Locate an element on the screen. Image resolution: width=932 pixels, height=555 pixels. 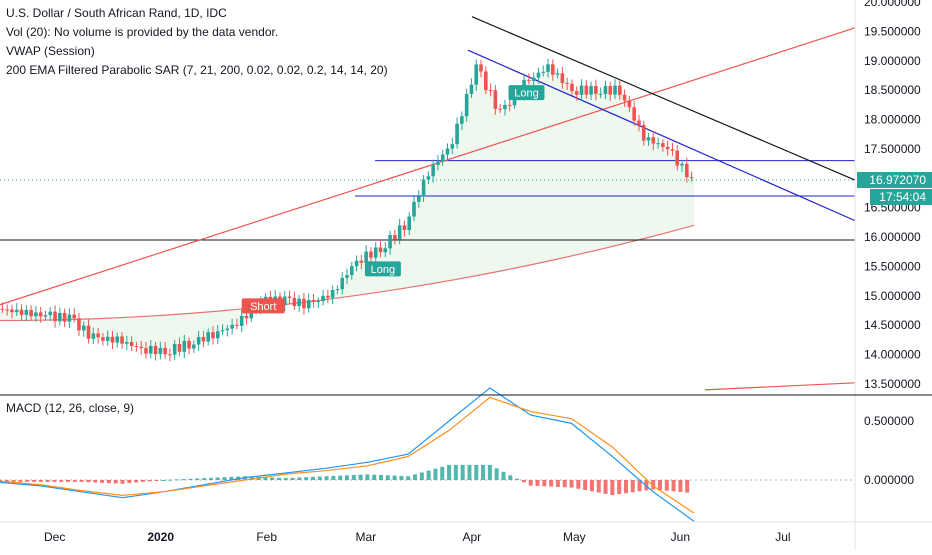
price-tick-label: 20.000000 is located at coordinates (892, 4).